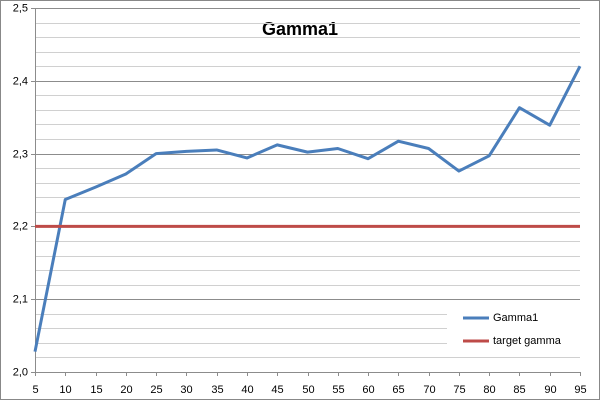 The image size is (600, 400). Describe the element at coordinates (126, 390) in the screenshot. I see `x-tick-label: 20` at that location.